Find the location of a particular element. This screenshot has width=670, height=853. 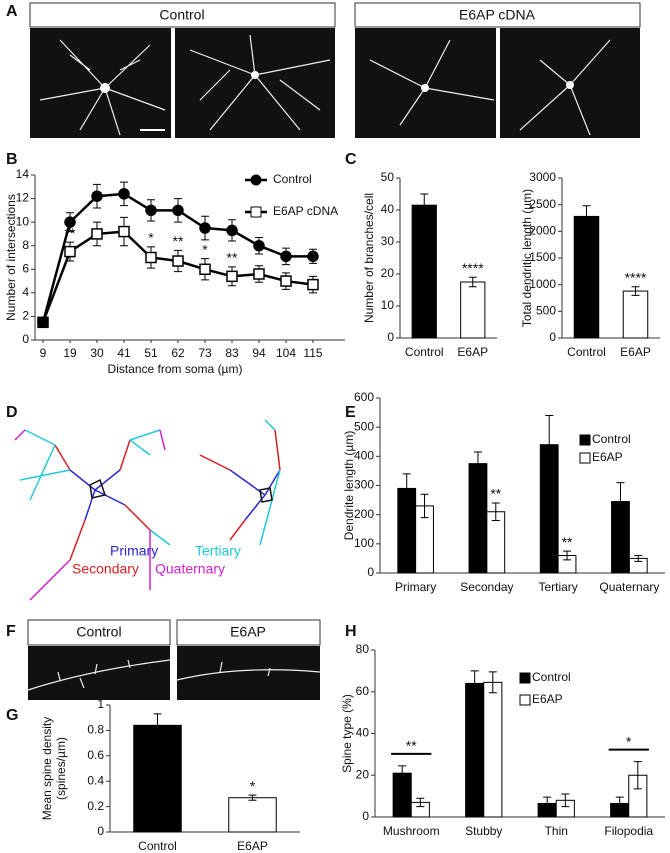

y-tick-label: 30 is located at coordinates (388, 241).